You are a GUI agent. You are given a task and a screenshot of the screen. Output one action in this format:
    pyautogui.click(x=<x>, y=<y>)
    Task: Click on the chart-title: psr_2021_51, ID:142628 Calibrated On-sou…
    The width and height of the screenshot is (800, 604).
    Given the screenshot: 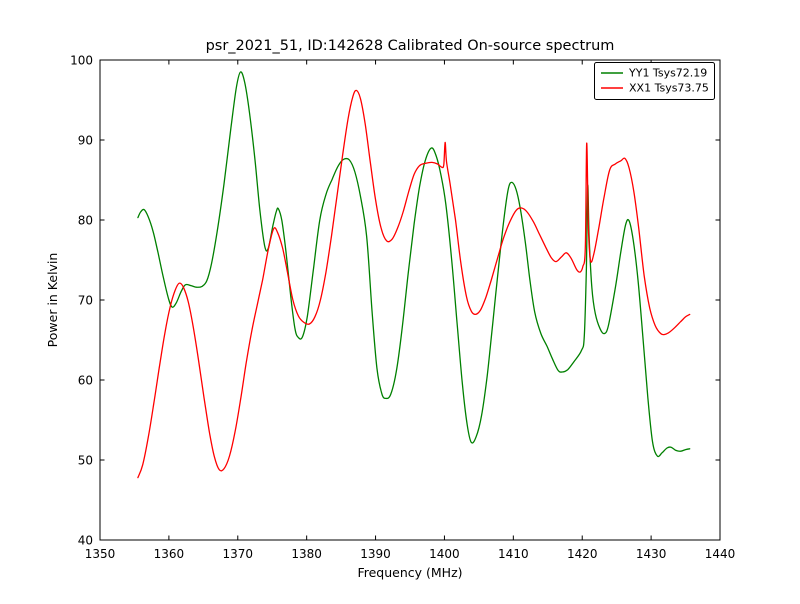 What is the action you would take?
    pyautogui.click(x=410, y=46)
    